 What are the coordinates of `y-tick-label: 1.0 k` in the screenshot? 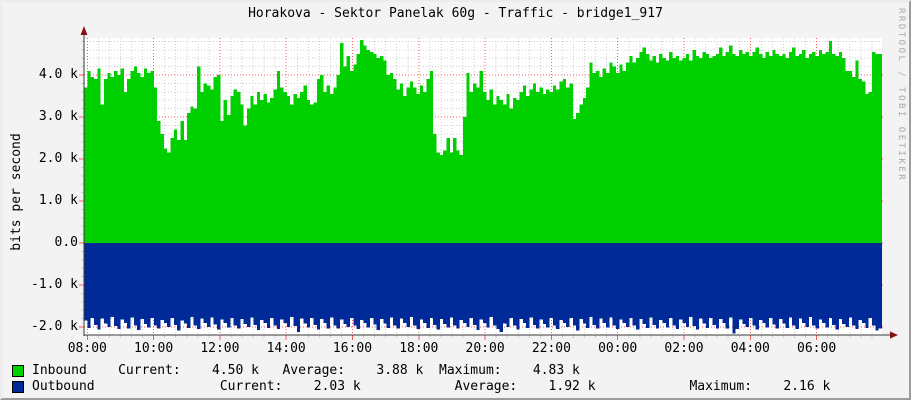 It's located at (58, 200).